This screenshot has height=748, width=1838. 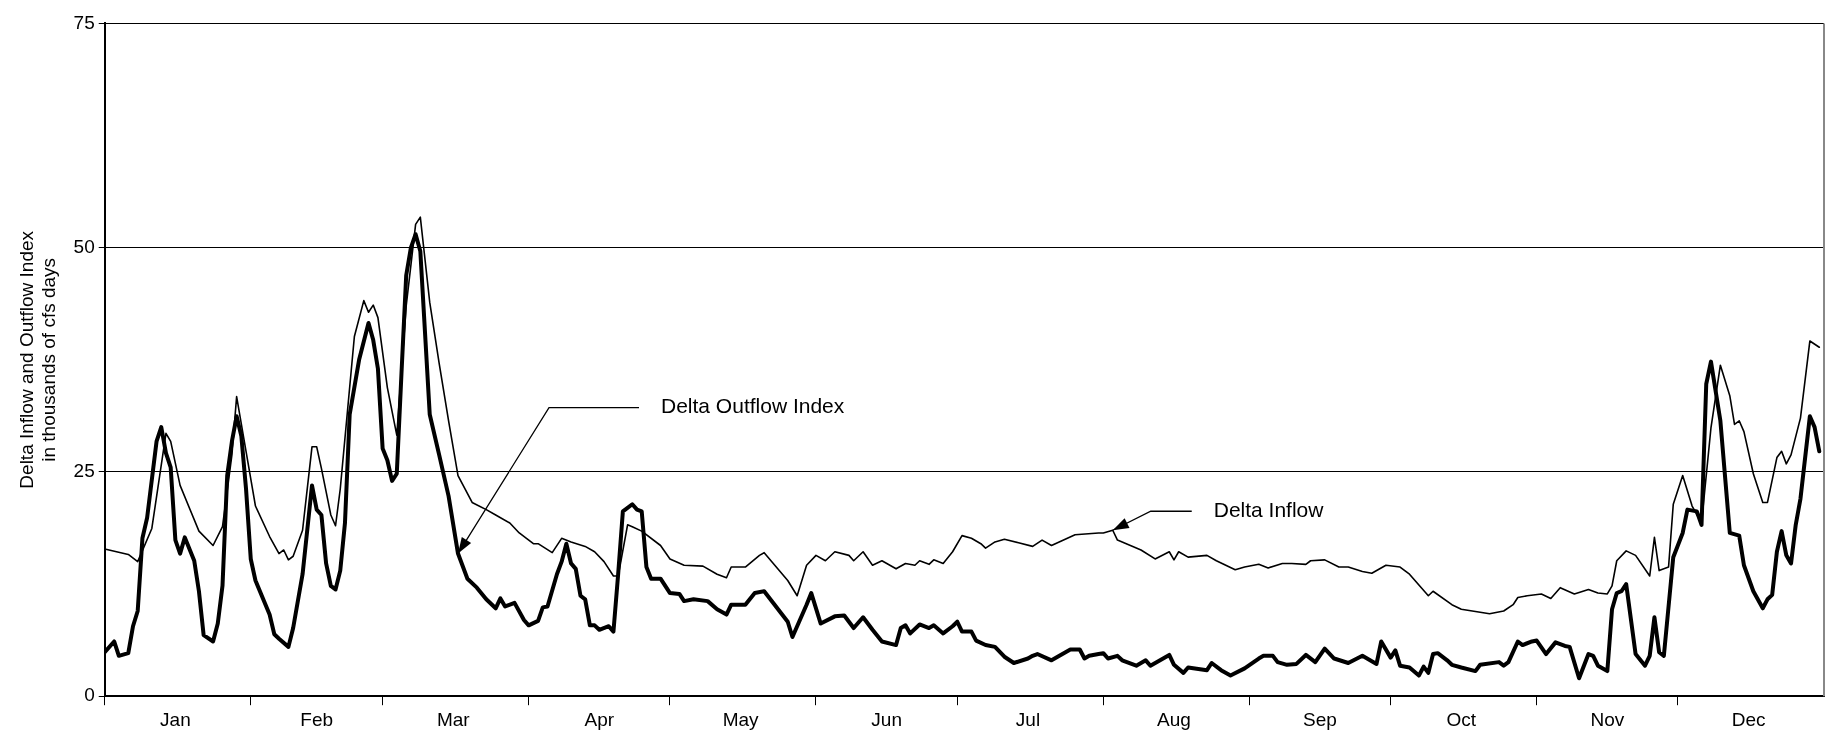 I want to click on x-tick-label: Sep, so click(x=1320, y=719).